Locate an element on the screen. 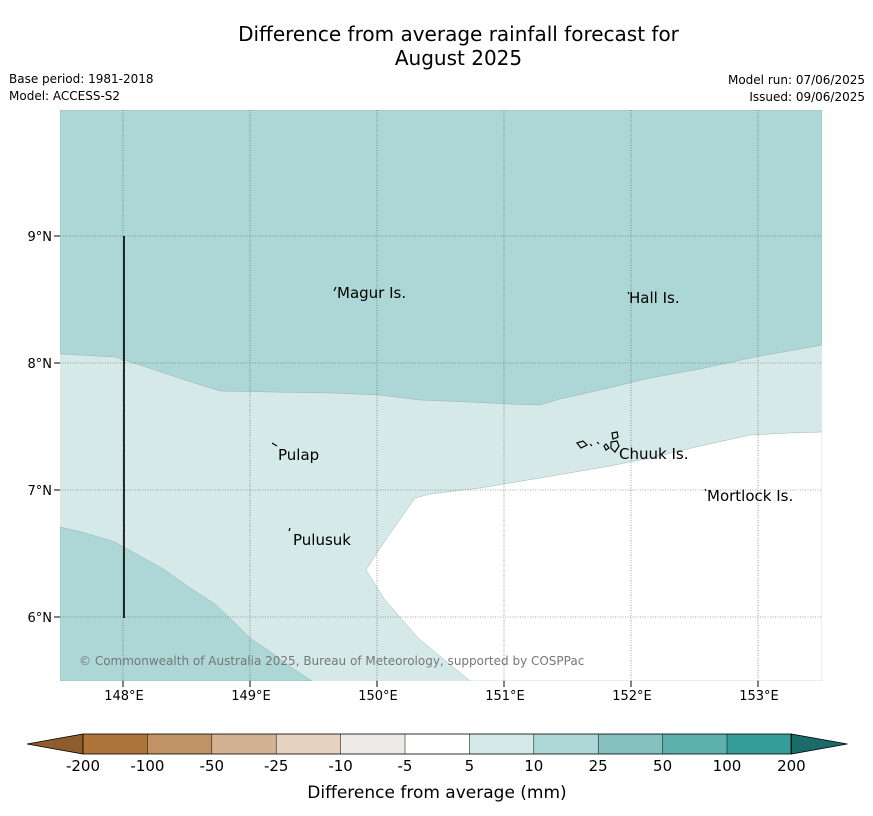 This screenshot has width=873, height=816. colorbar-extend-low is located at coordinates (55, 744).